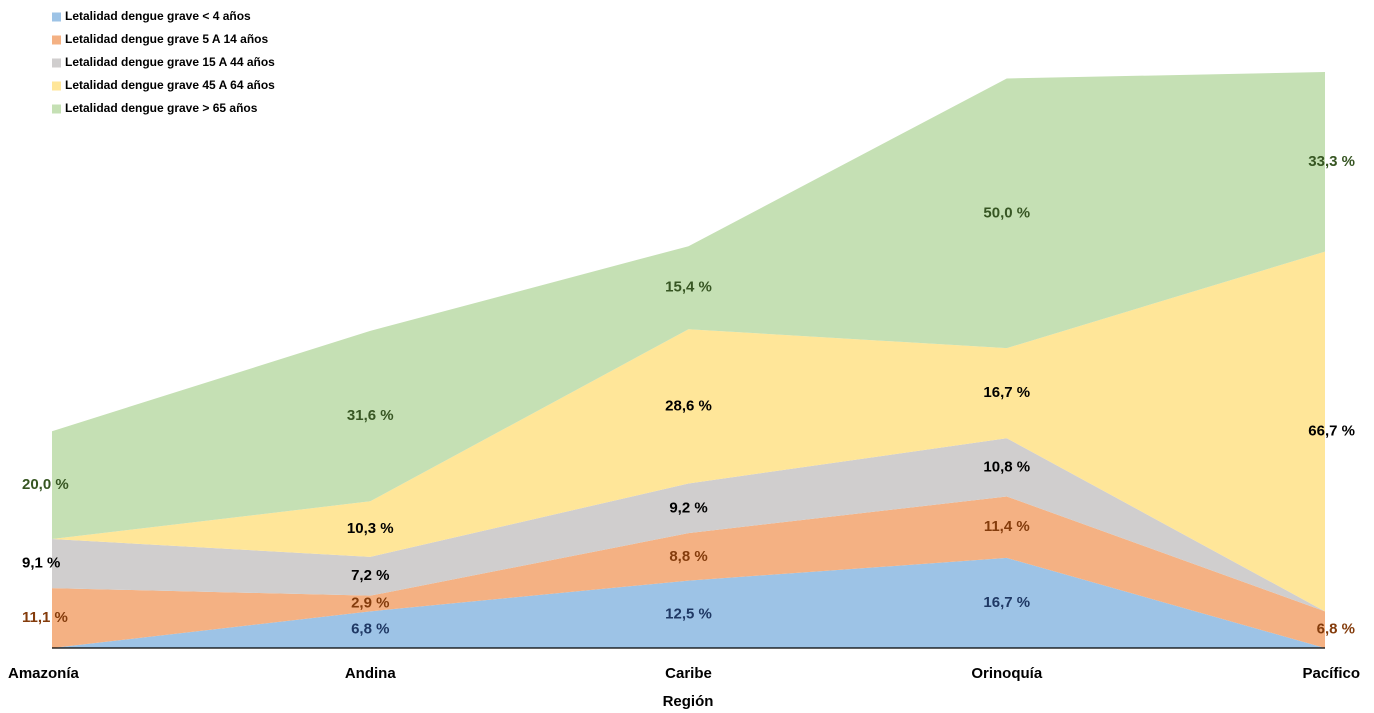 The width and height of the screenshot is (1374, 713). I want to click on data-label: 50,0 %, so click(1006, 212).